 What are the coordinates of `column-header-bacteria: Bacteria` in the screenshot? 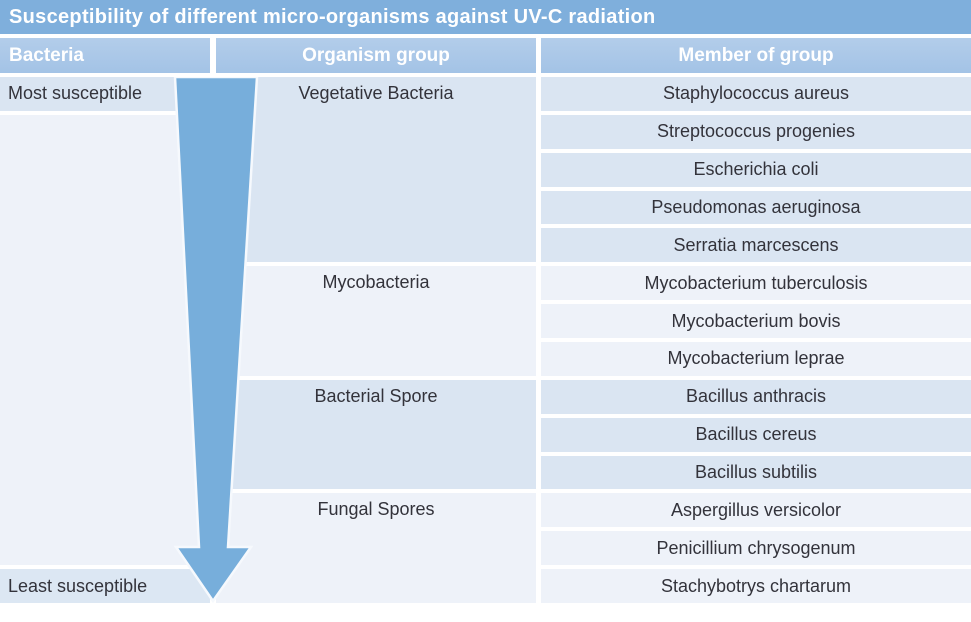 It's located at (105, 55).